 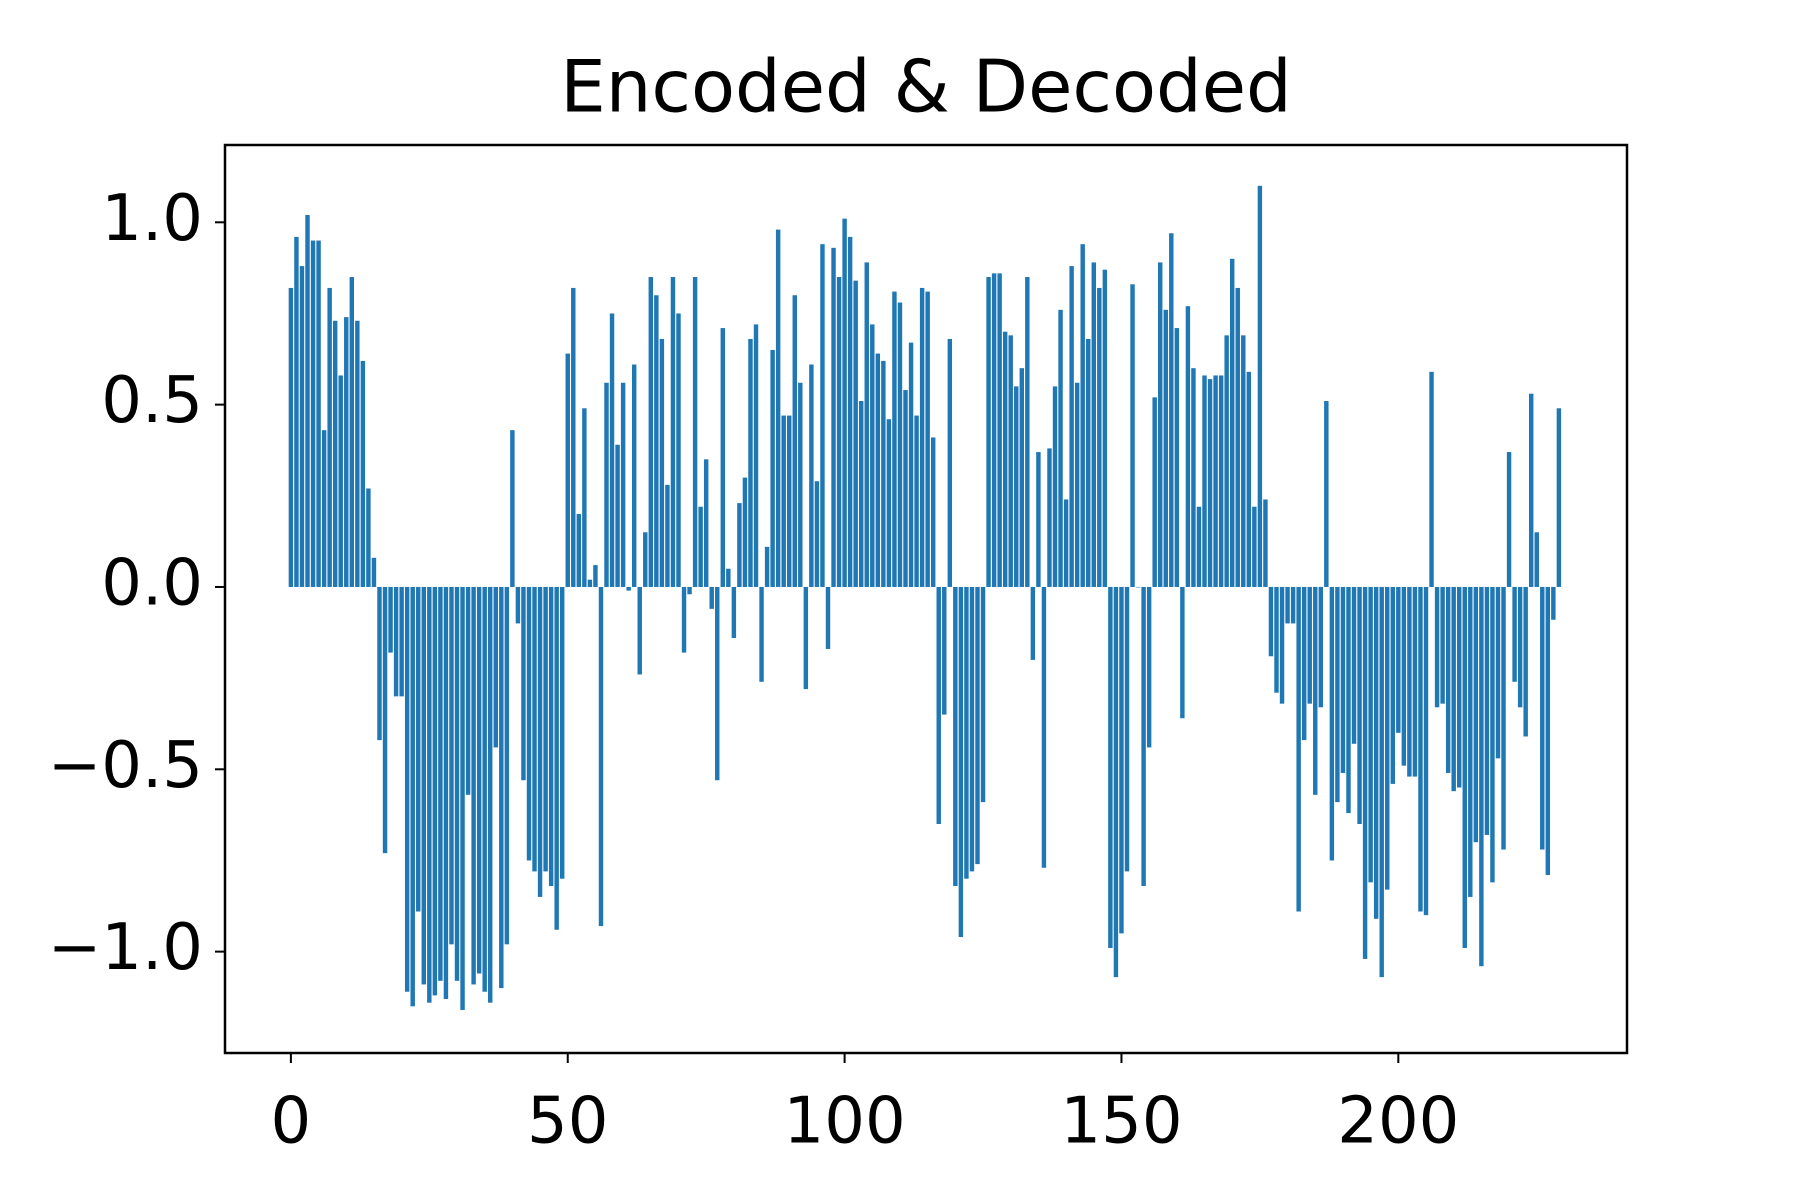 What do you see at coordinates (567, 1122) in the screenshot?
I see `x-tick-label: 50` at bounding box center [567, 1122].